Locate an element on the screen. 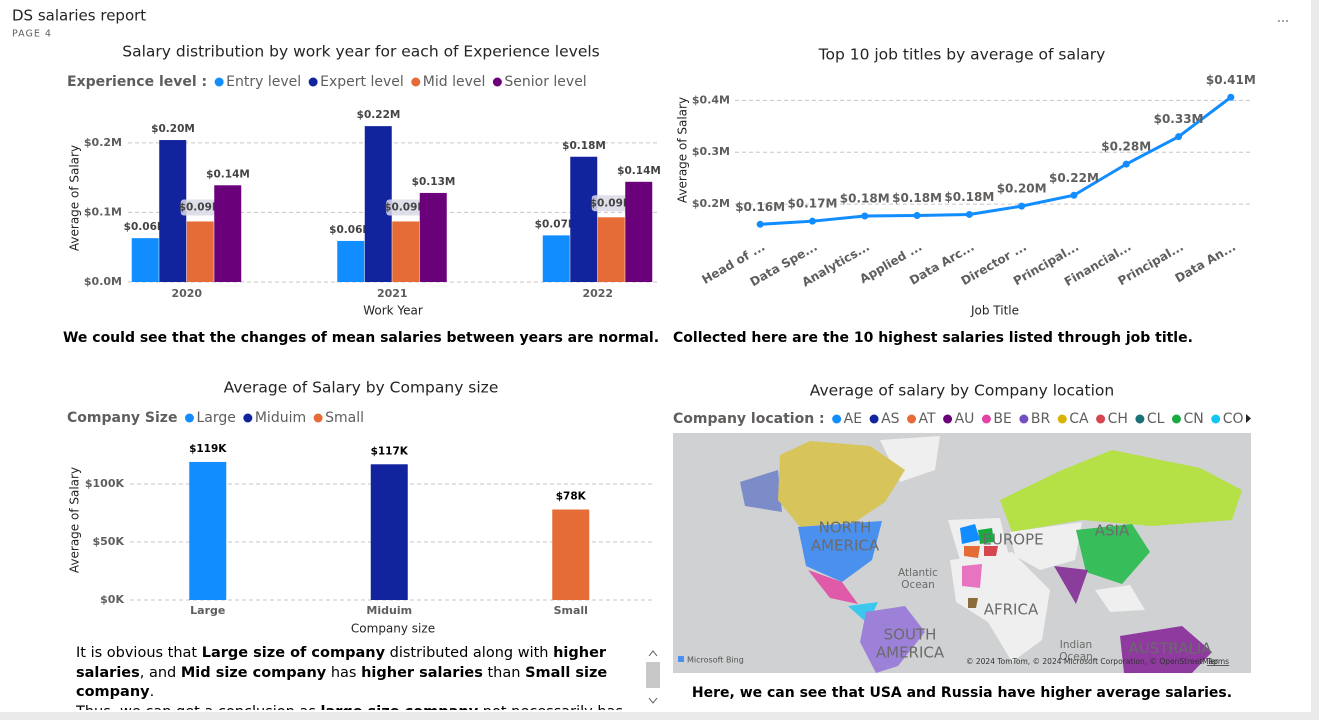 This screenshot has height=720, width=1319. chart-title: Top 10 job titles by average of salary is located at coordinates (962, 55).